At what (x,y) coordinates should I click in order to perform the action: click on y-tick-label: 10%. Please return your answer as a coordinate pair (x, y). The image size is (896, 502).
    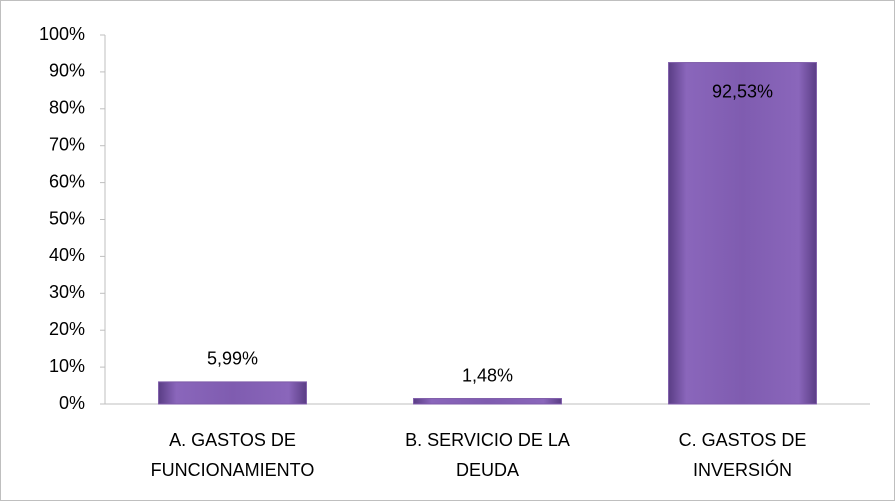
    Looking at the image, I should click on (67, 366).